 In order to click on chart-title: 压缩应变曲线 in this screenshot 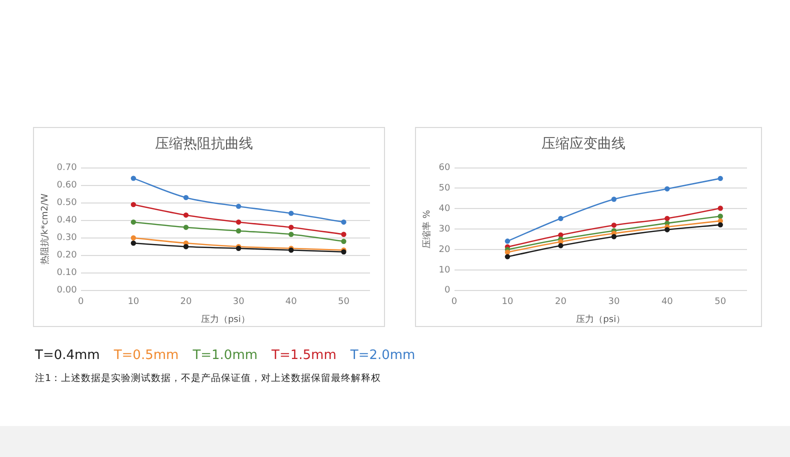, I will do `click(584, 144)`.